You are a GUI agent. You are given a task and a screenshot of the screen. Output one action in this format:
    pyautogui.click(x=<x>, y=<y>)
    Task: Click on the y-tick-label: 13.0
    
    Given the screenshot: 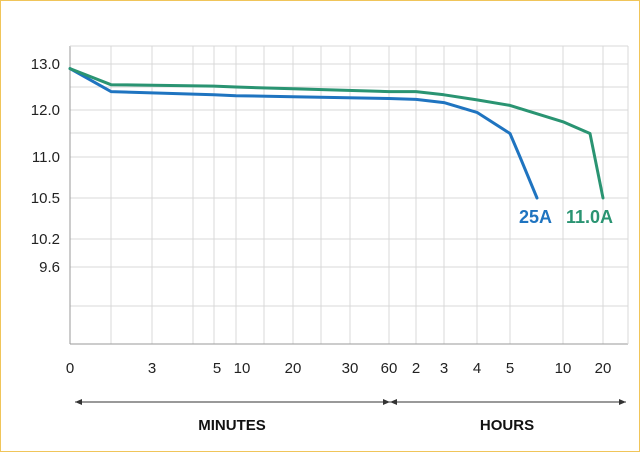 What is the action you would take?
    pyautogui.click(x=45, y=64)
    